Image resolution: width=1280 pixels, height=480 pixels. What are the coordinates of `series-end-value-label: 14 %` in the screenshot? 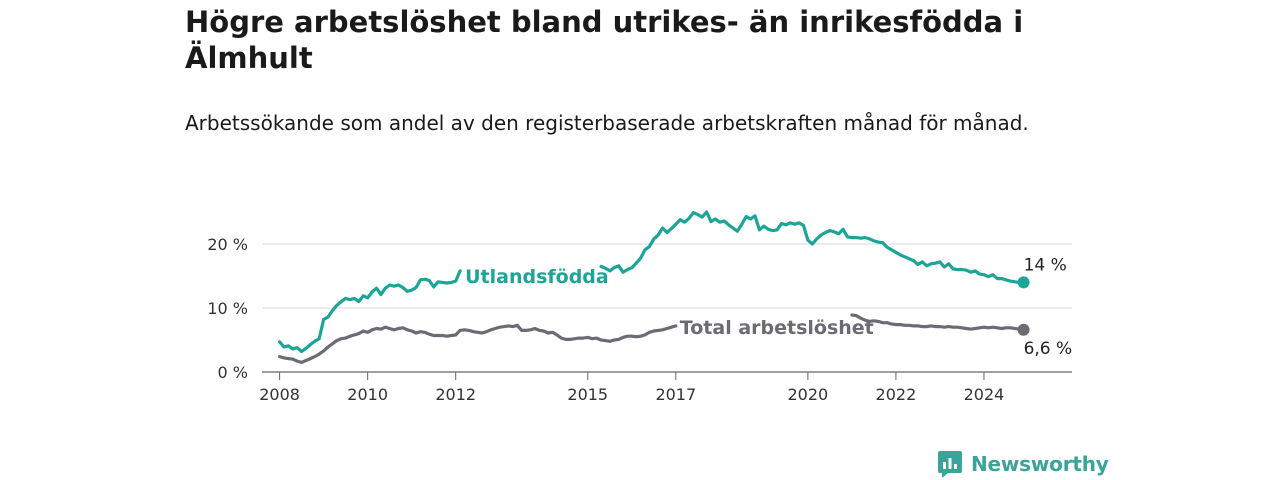 It's located at (1045, 265).